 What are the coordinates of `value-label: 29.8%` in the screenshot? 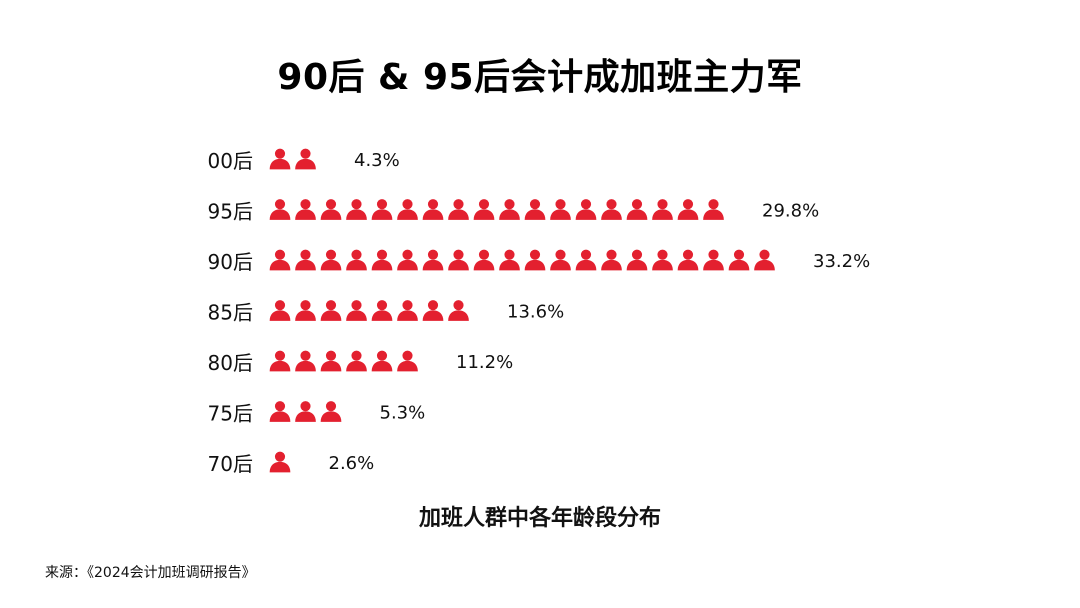 It's located at (790, 211).